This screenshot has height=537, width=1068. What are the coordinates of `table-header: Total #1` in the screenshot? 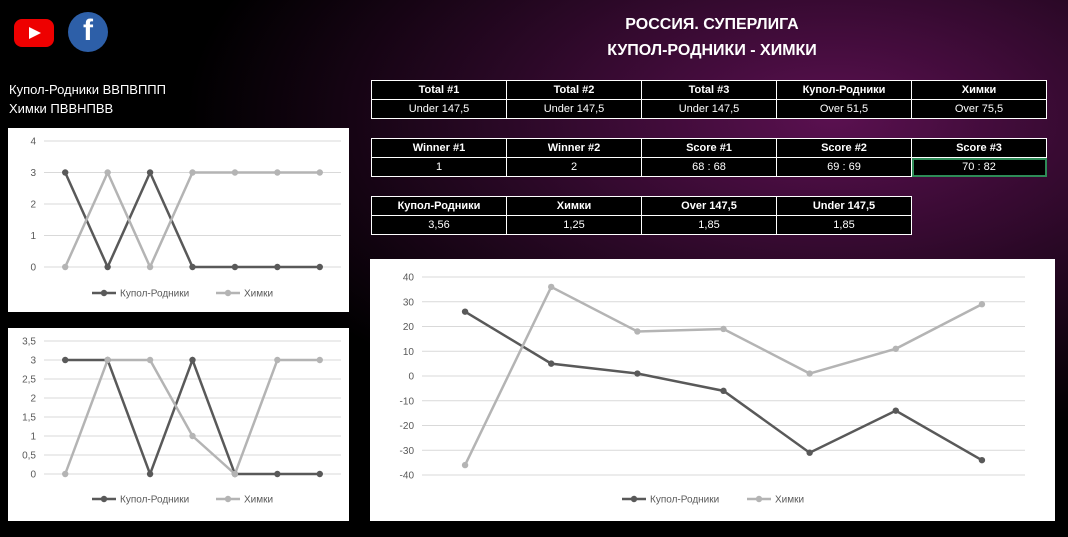 It's located at (439, 90).